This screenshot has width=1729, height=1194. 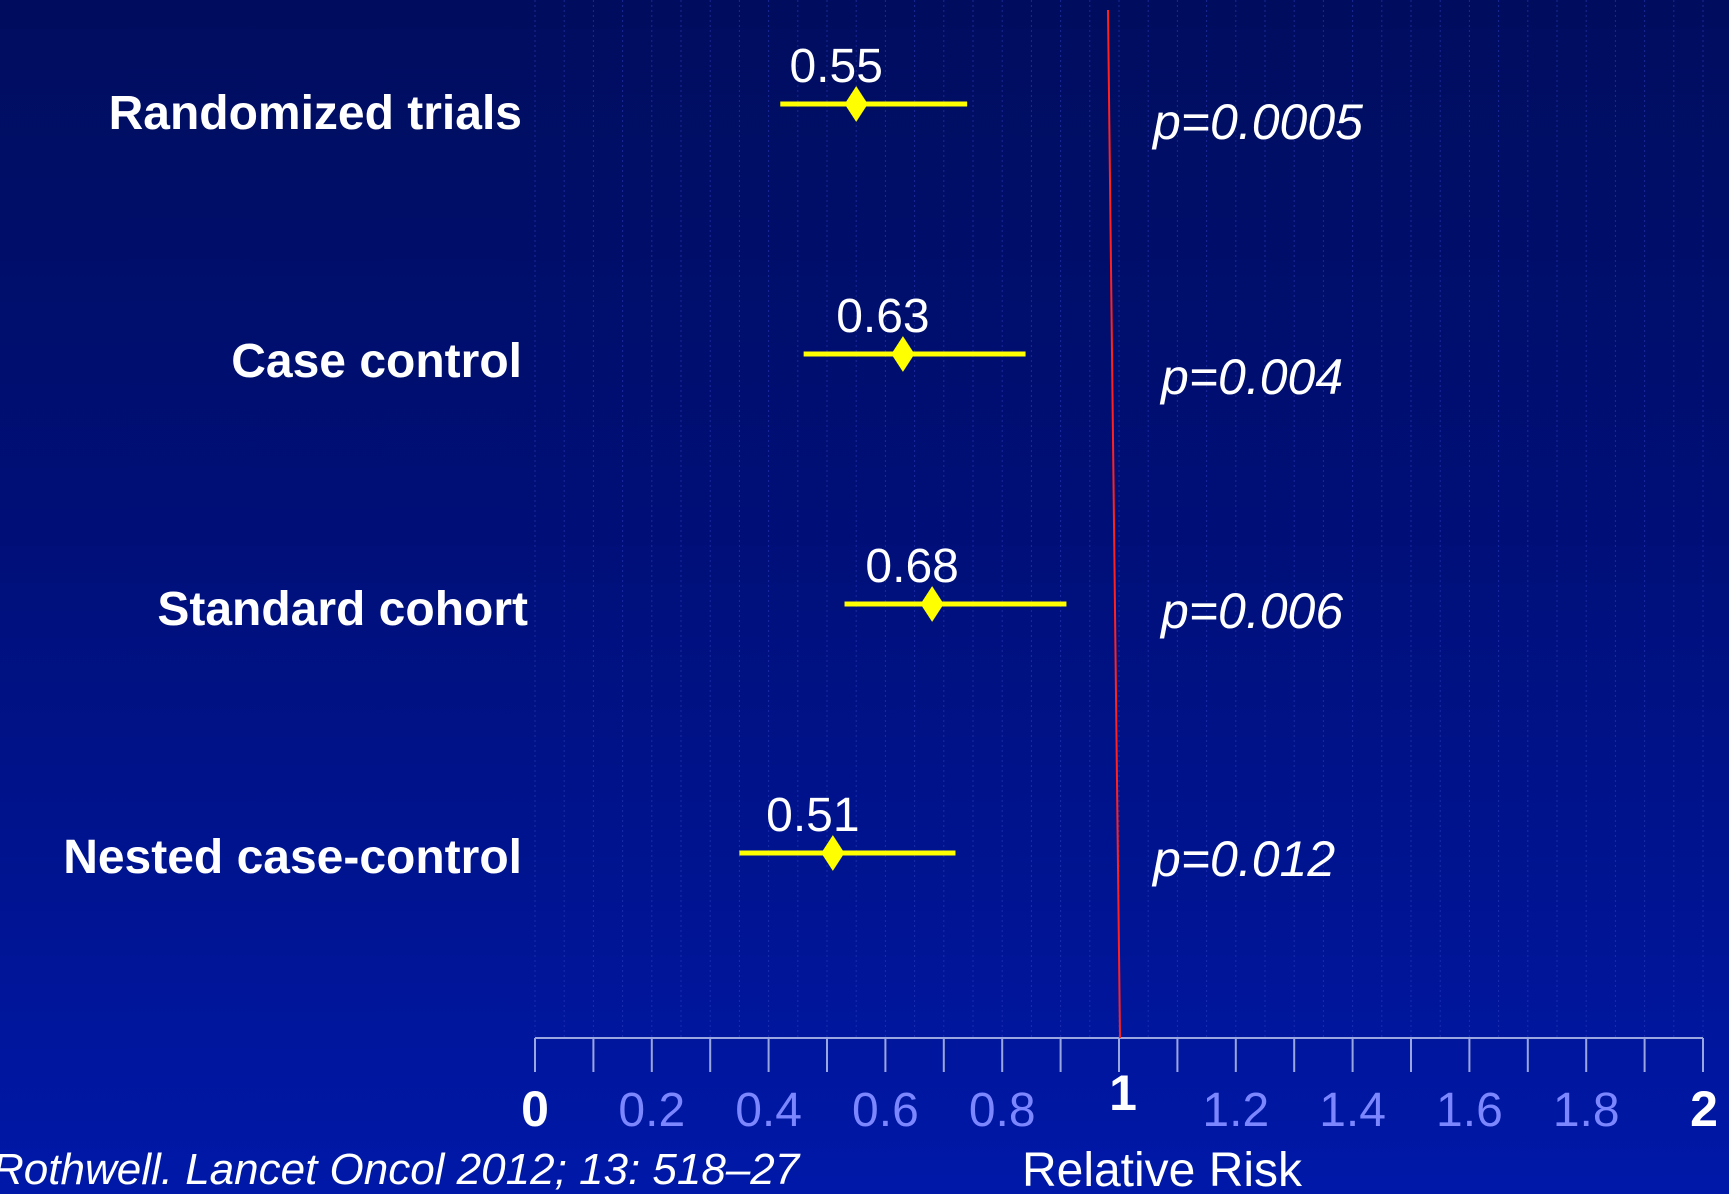 What do you see at coordinates (535, 1109) in the screenshot?
I see `x-tick-label: 0` at bounding box center [535, 1109].